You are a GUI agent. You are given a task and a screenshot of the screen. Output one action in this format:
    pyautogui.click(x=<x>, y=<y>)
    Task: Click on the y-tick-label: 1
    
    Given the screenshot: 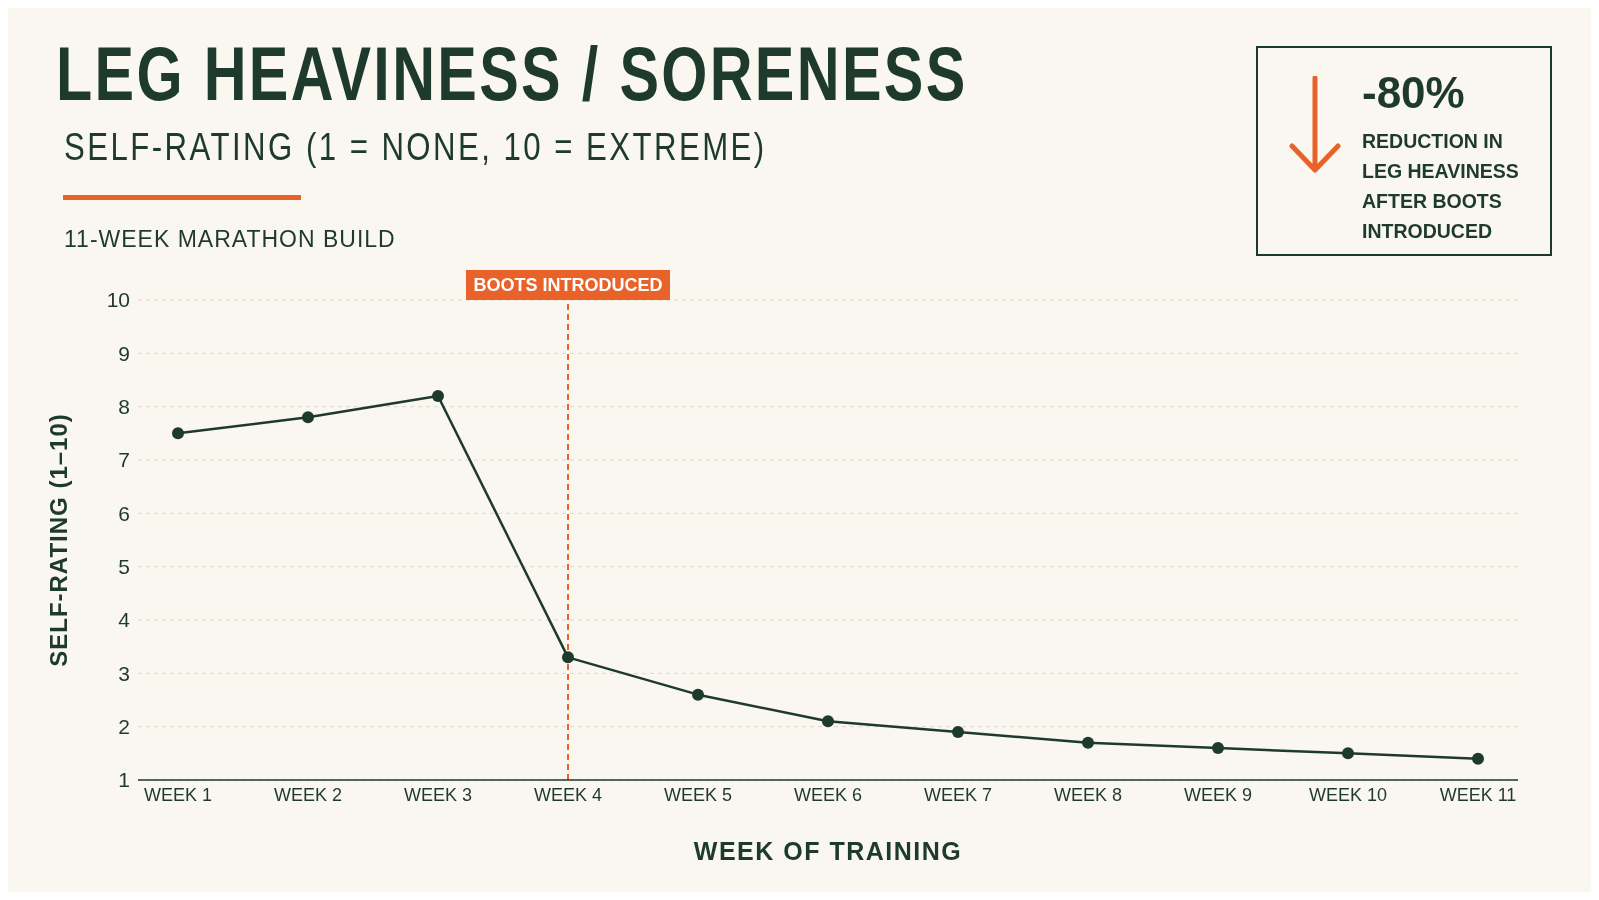 What is the action you would take?
    pyautogui.click(x=124, y=780)
    